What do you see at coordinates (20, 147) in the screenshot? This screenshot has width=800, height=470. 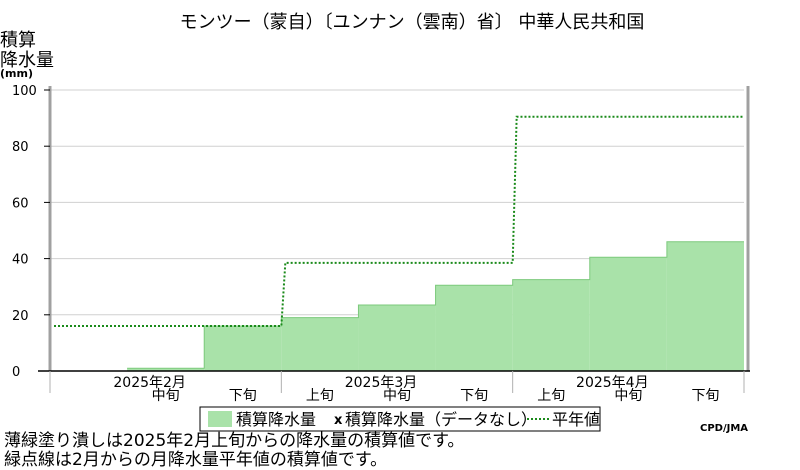 I see `y-tick-label: 80` at bounding box center [20, 147].